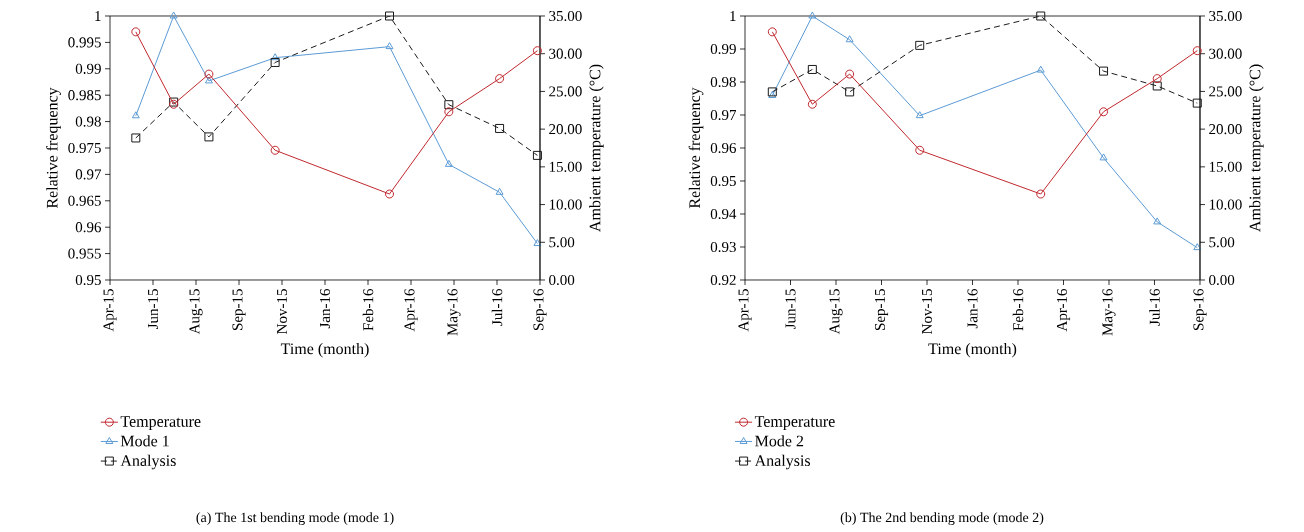 This screenshot has width=1304, height=532. Describe the element at coordinates (84, 200) in the screenshot. I see `y-tick-label: 0.965` at that location.